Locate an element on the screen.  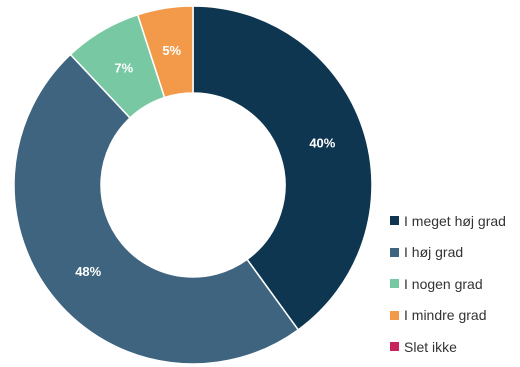
slice-label-2: 7% is located at coordinates (123, 67).